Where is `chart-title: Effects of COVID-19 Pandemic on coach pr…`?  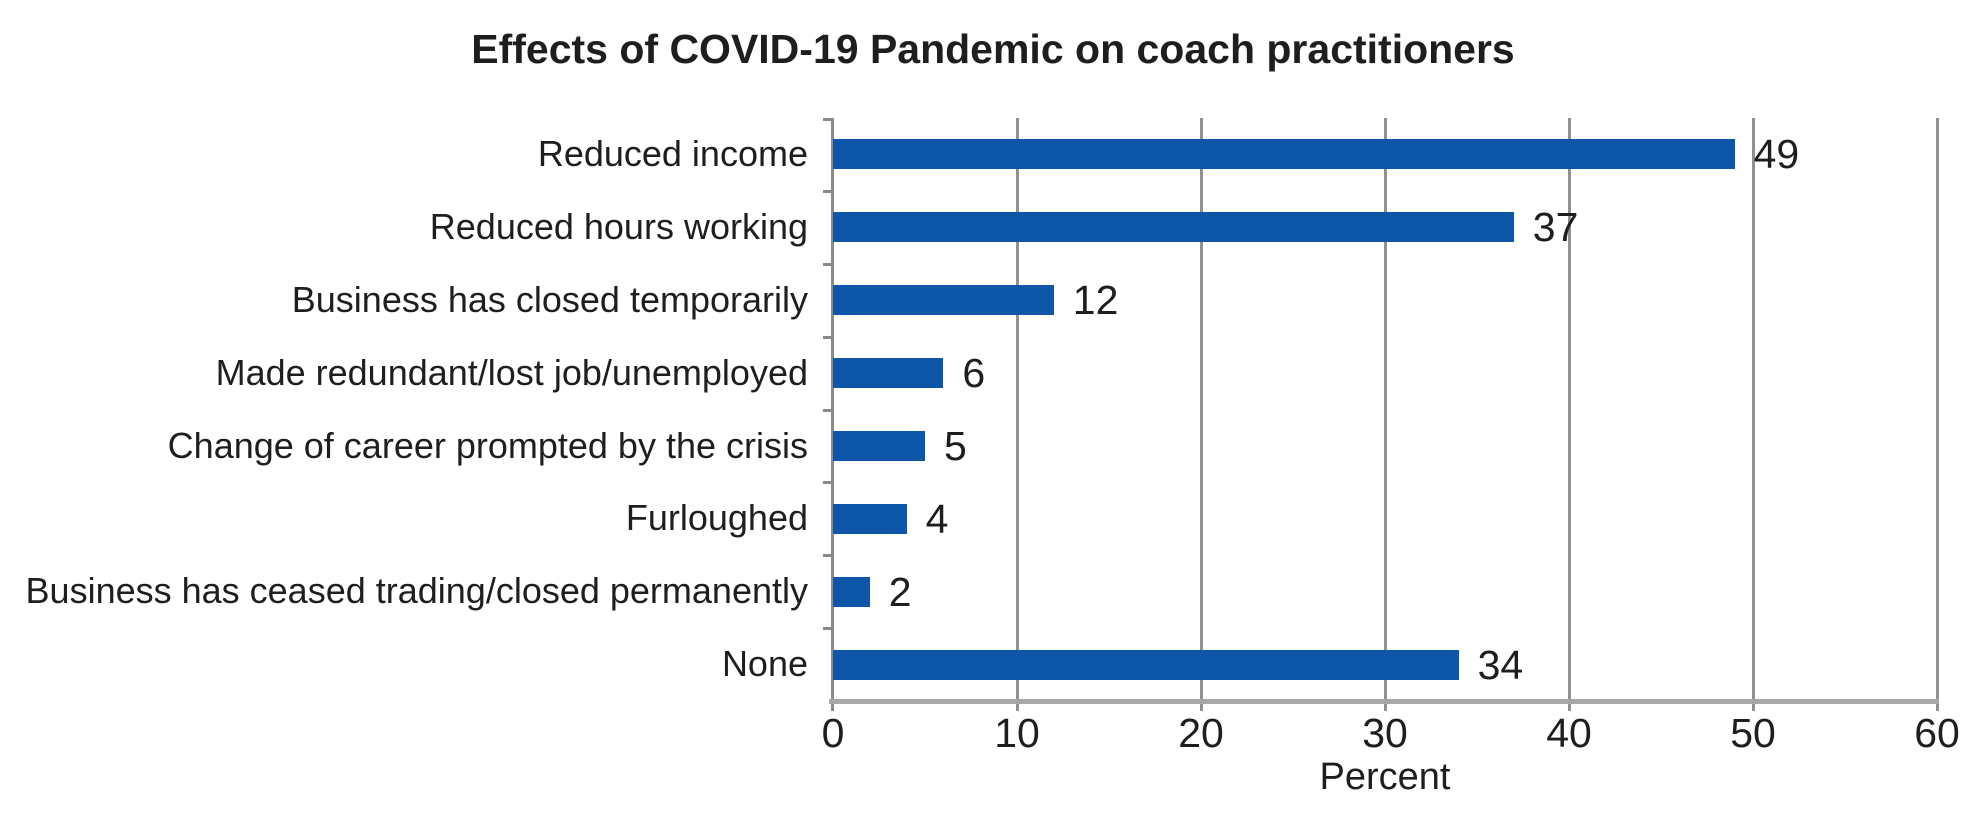 chart-title: Effects of COVID-19 Pandemic on coach pr… is located at coordinates (993, 49).